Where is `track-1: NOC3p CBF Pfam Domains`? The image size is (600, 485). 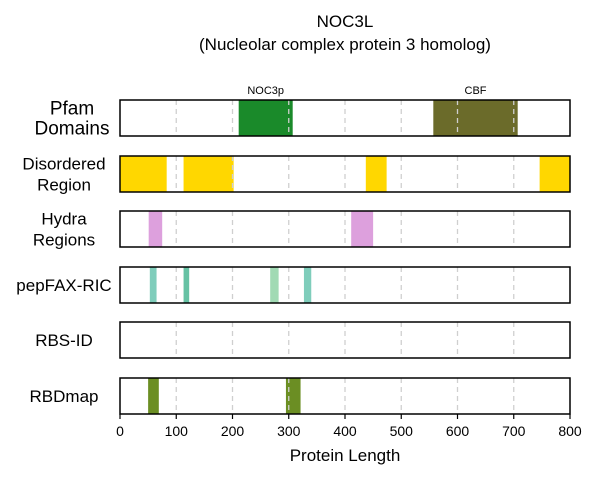 track-1: NOC3p CBF Pfam Domains is located at coordinates (303, 112).